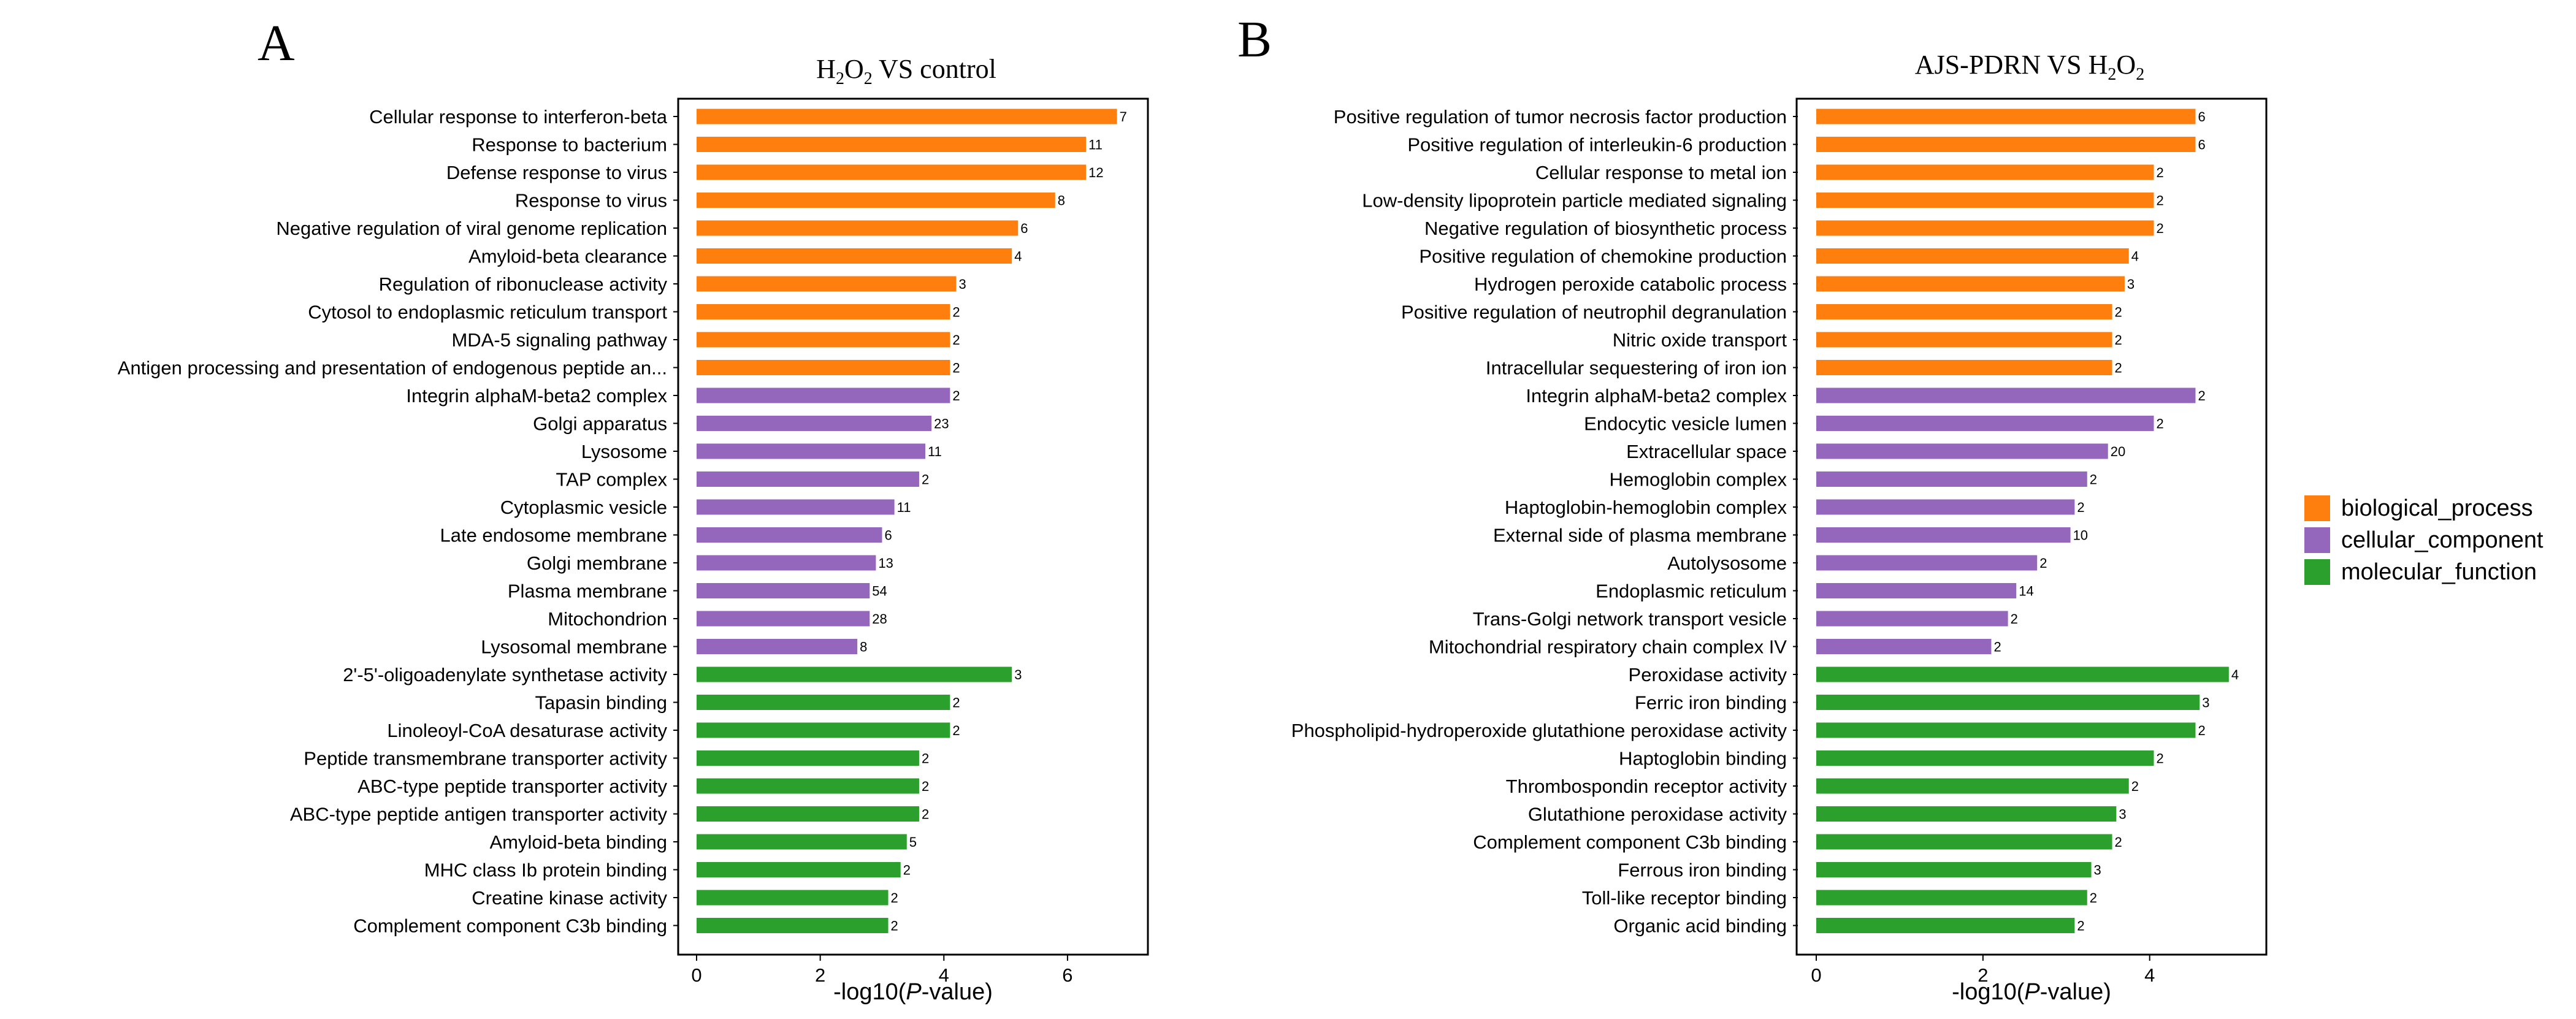 The width and height of the screenshot is (2576, 1019). I want to click on count-label-a-3: 12, so click(1095, 173).